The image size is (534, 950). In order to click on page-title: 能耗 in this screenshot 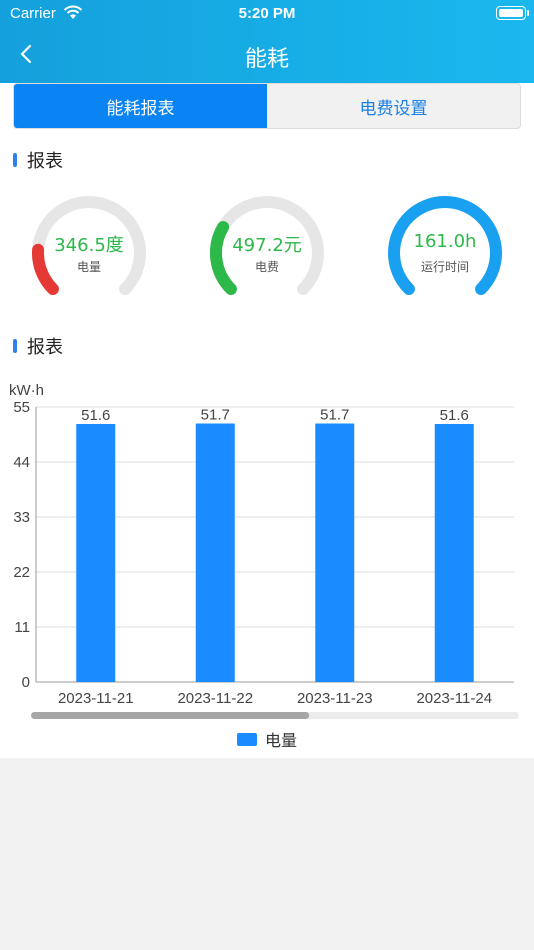, I will do `click(266, 59)`.